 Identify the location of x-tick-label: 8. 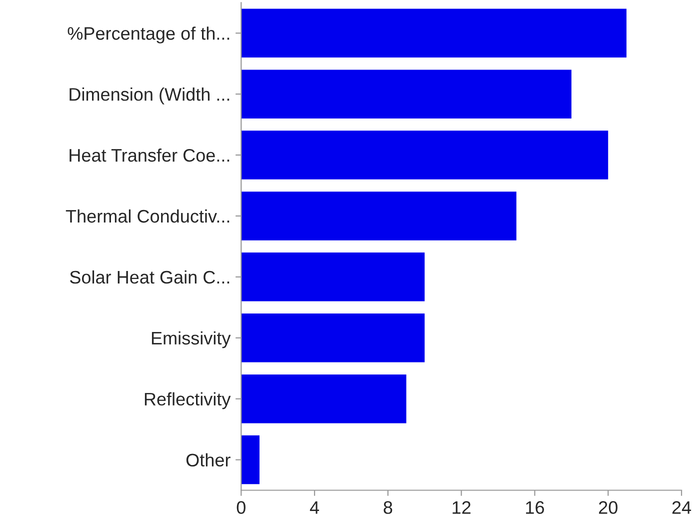
(388, 507).